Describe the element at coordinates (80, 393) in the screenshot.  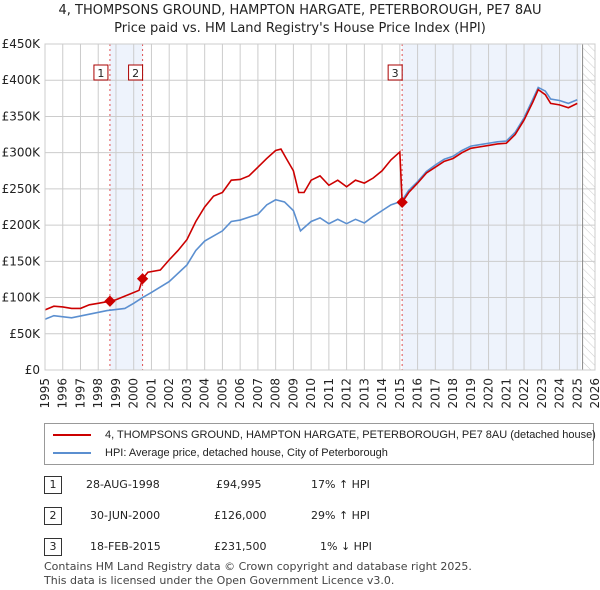
I see `x-tick-label: 1997` at that location.